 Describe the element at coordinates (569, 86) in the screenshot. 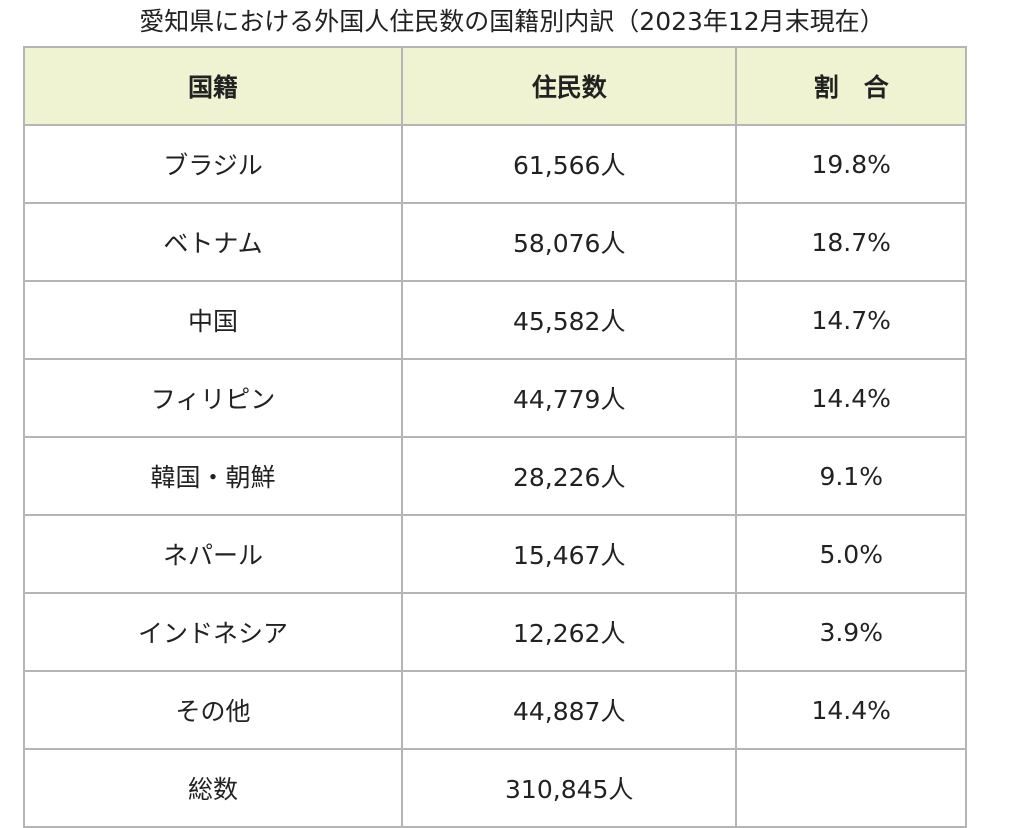

I see `header-residents: 住民数` at that location.